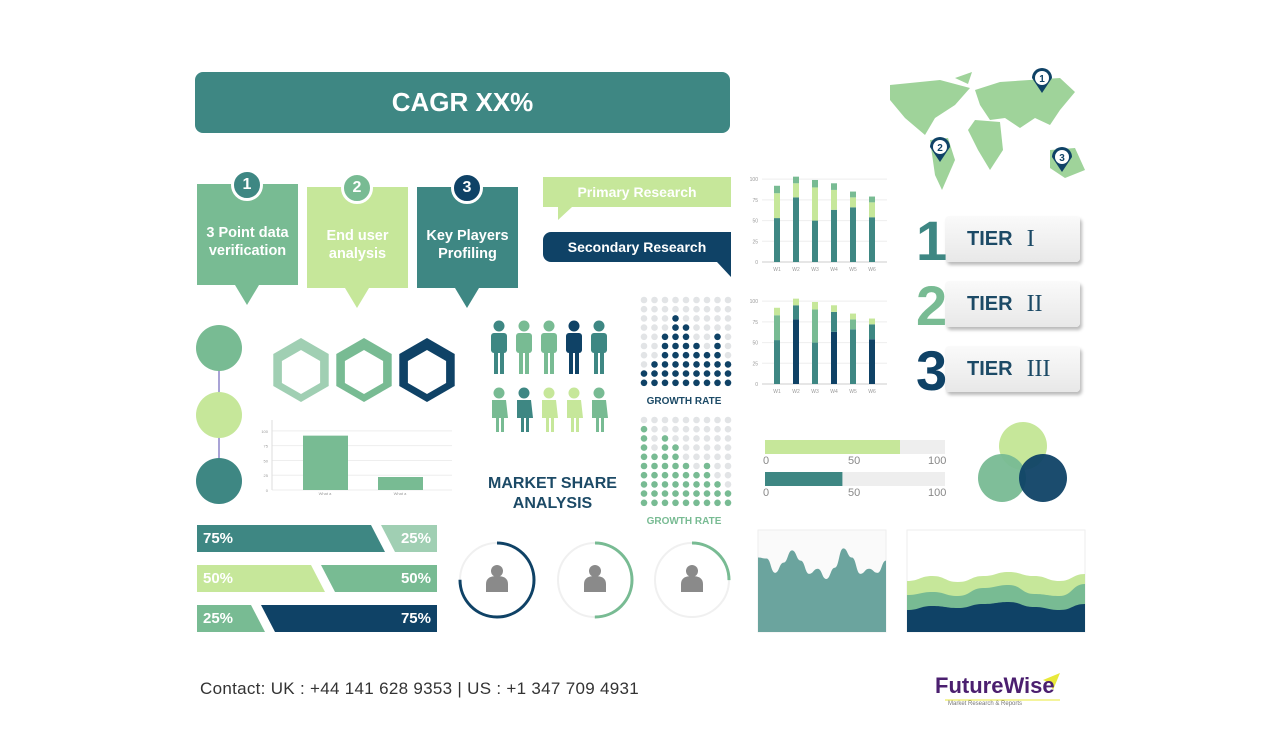 The height and width of the screenshot is (731, 1280). Describe the element at coordinates (985, 145) in the screenshot. I see `continent` at that location.